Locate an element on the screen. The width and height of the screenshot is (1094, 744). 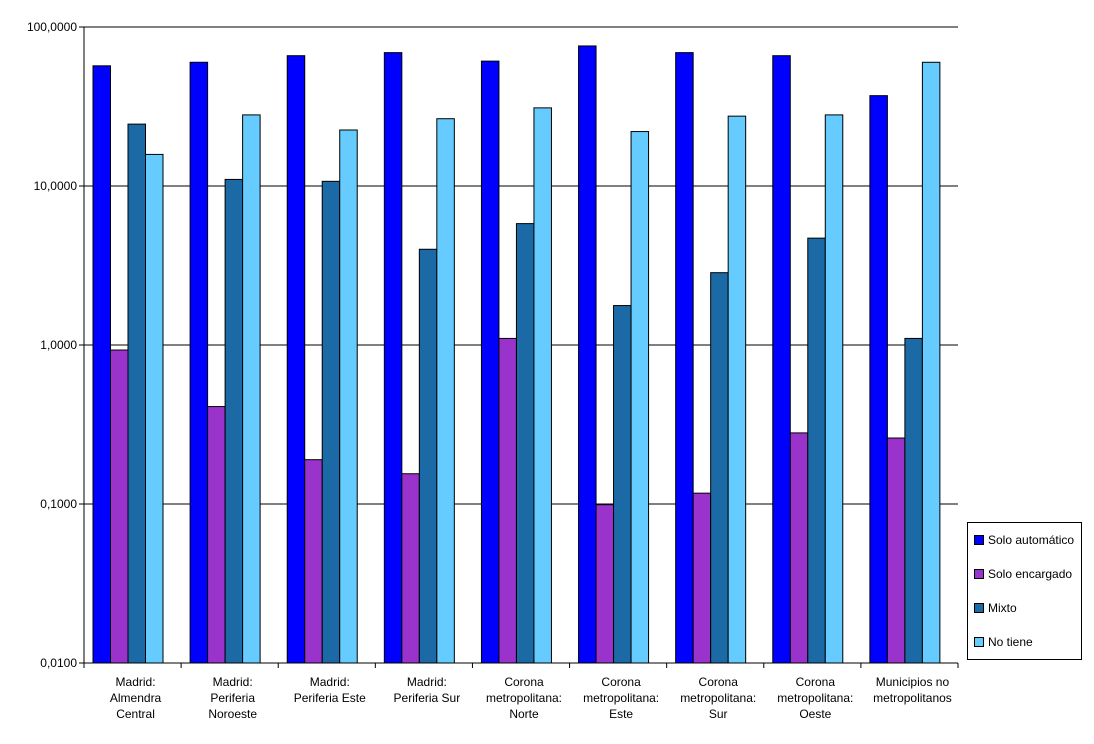
legend-label: Mixto is located at coordinates (1002, 608).